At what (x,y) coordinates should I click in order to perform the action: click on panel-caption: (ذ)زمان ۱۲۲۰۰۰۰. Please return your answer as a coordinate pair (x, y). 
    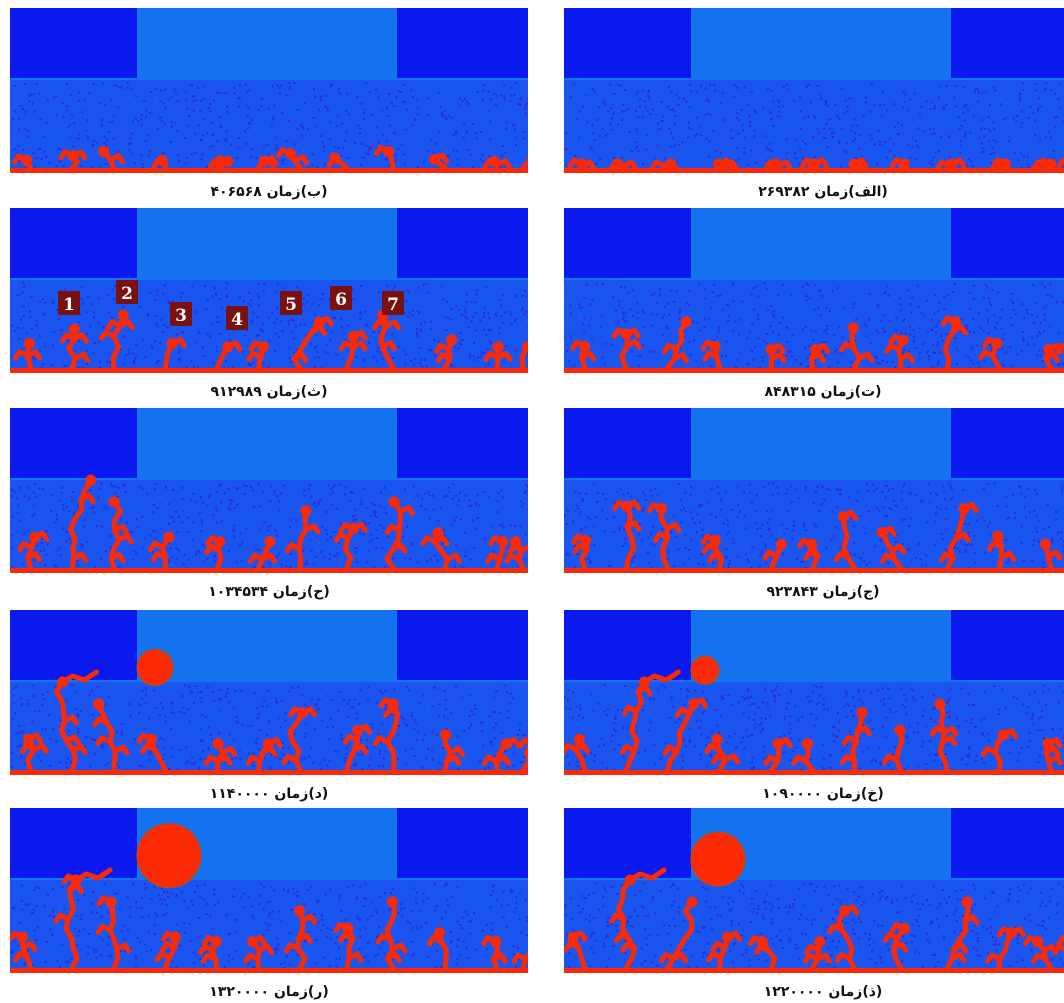
    Looking at the image, I should click on (814, 992).